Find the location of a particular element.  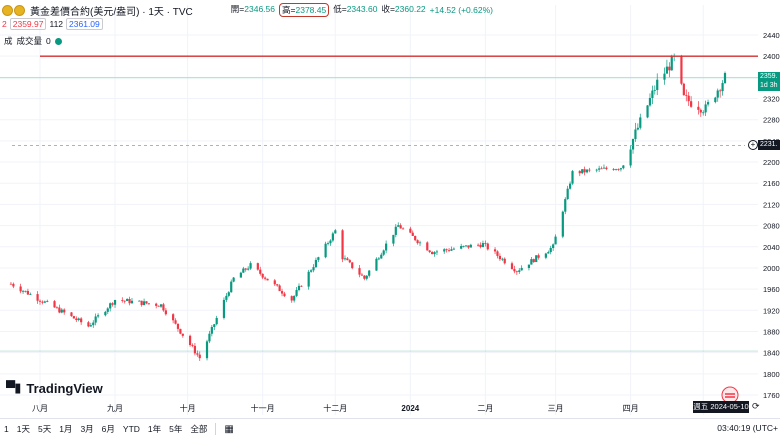

x-tick-label: 十月 is located at coordinates (188, 408).